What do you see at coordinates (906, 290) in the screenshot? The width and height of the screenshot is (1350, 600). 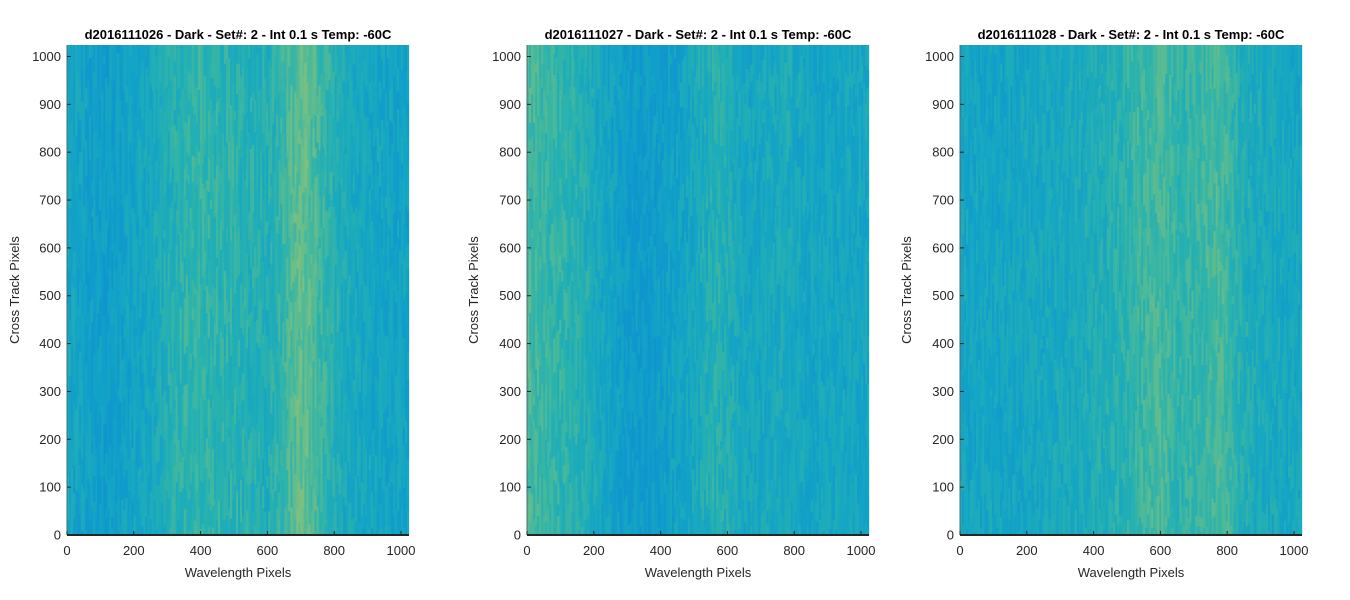 I see `y-axis-label-3: Cross Track Pixels` at bounding box center [906, 290].